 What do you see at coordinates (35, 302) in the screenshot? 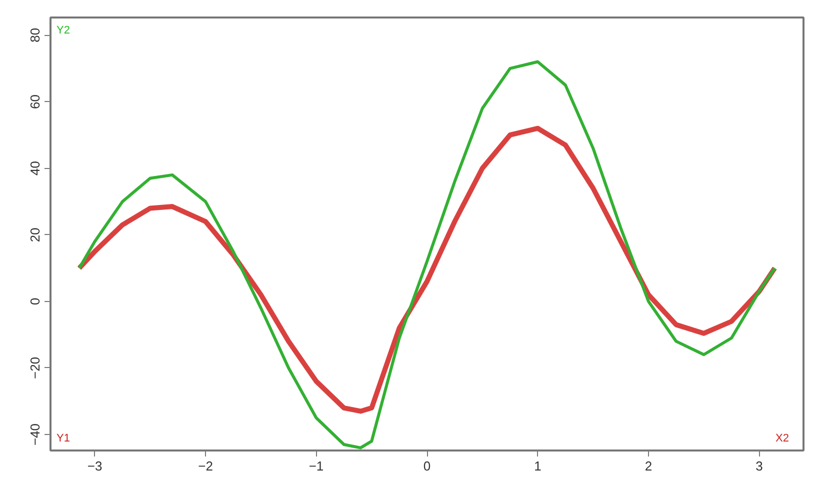
I see `y-tick-label: 0` at bounding box center [35, 302].